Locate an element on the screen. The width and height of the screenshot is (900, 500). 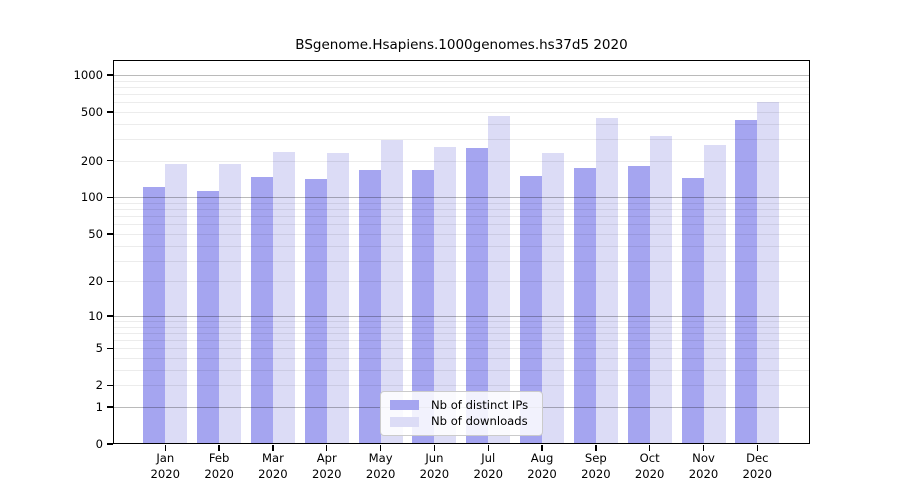
x-tick-month-may: May is located at coordinates (380, 458).